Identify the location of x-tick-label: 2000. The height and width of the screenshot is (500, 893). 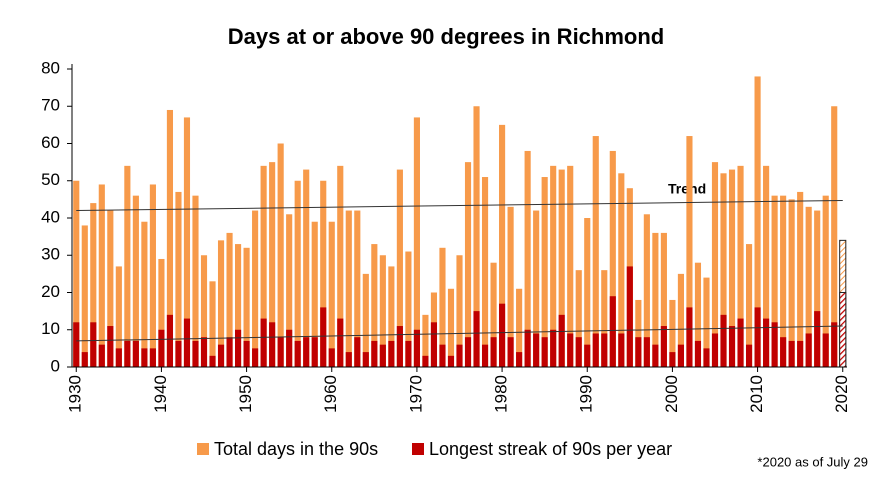
(671, 394).